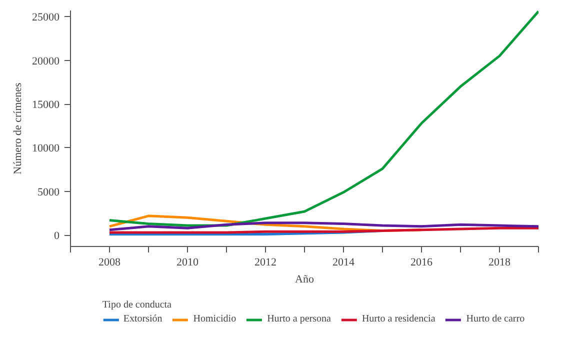 The width and height of the screenshot is (587, 359). Describe the element at coordinates (299, 319) in the screenshot. I see `legend-label: Hurto a persona` at that location.